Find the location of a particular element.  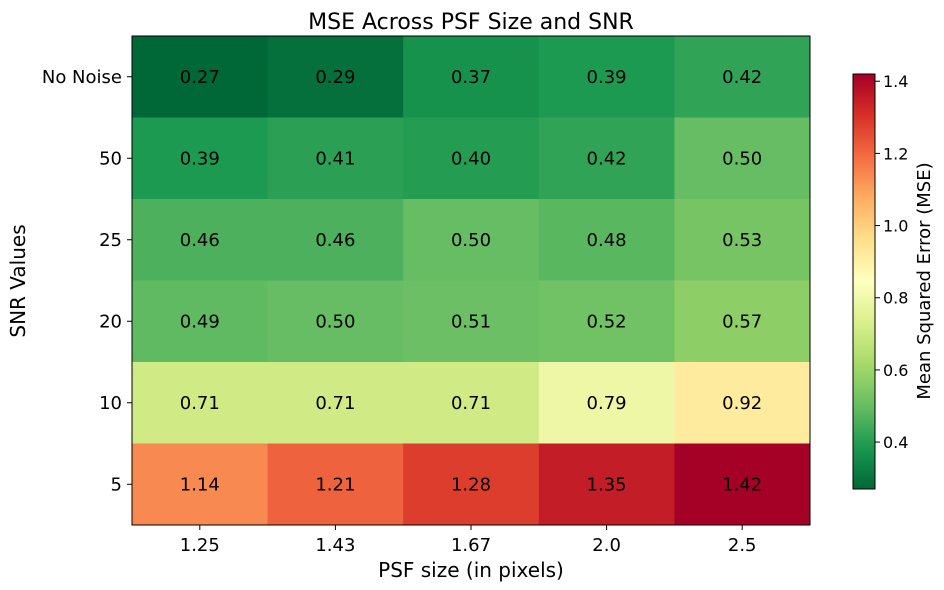

x-tick-label: 2.0 is located at coordinates (606, 545).